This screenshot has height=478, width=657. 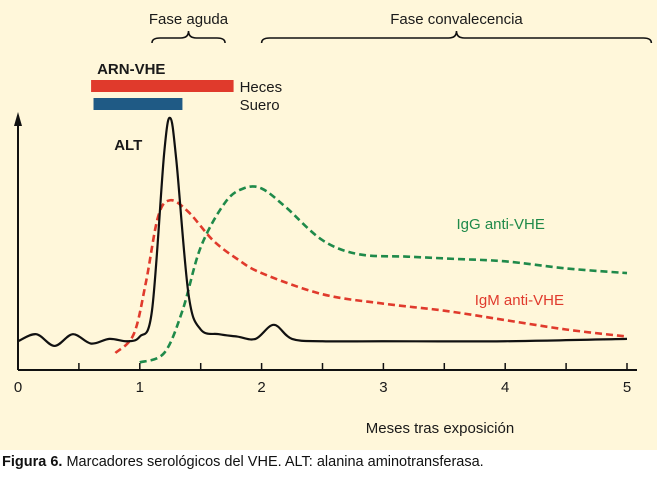 What do you see at coordinates (18, 387) in the screenshot?
I see `x-tick-label: 0` at bounding box center [18, 387].